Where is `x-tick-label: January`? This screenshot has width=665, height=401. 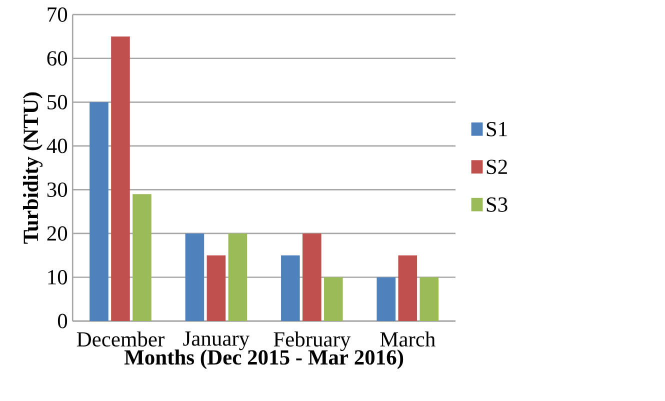 x-tick-label: January is located at coordinates (216, 340).